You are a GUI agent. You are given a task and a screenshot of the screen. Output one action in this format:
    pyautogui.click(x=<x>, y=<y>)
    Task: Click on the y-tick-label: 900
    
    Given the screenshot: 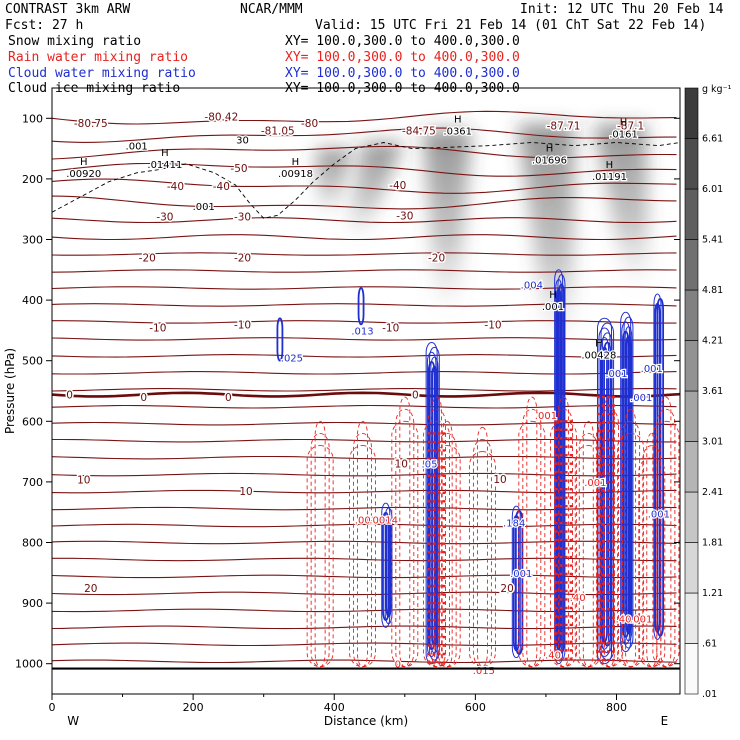 What is the action you would take?
    pyautogui.click(x=32, y=603)
    